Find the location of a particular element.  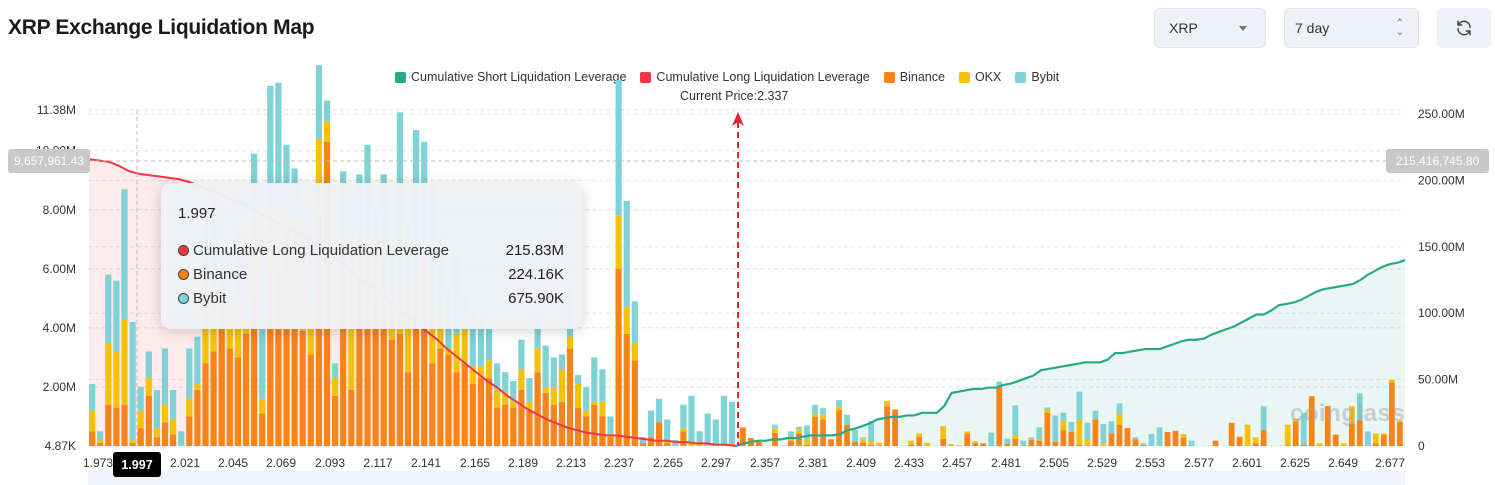

legend-item-binance: Binance is located at coordinates (914, 77).